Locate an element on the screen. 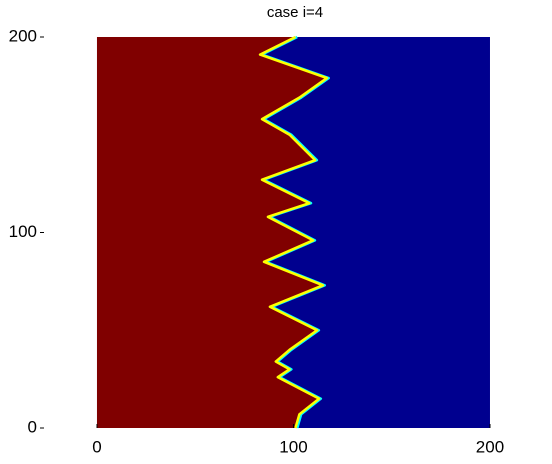 This screenshot has height=464, width=552. x-tick-label: 200 is located at coordinates (490, 446).